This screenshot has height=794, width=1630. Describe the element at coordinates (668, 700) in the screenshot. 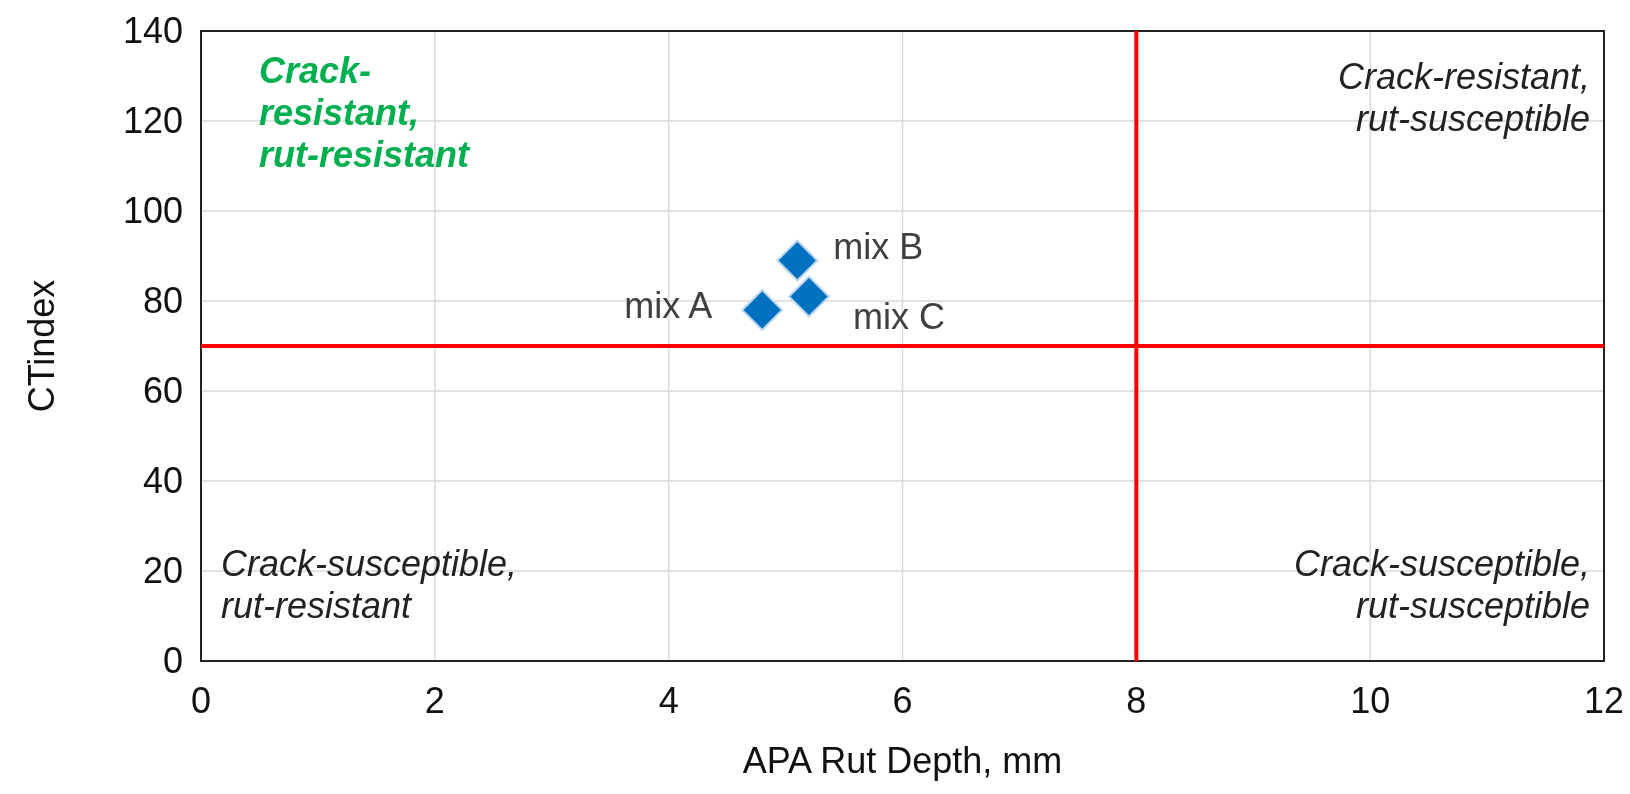

I see `x-tick-label: 4` at that location.